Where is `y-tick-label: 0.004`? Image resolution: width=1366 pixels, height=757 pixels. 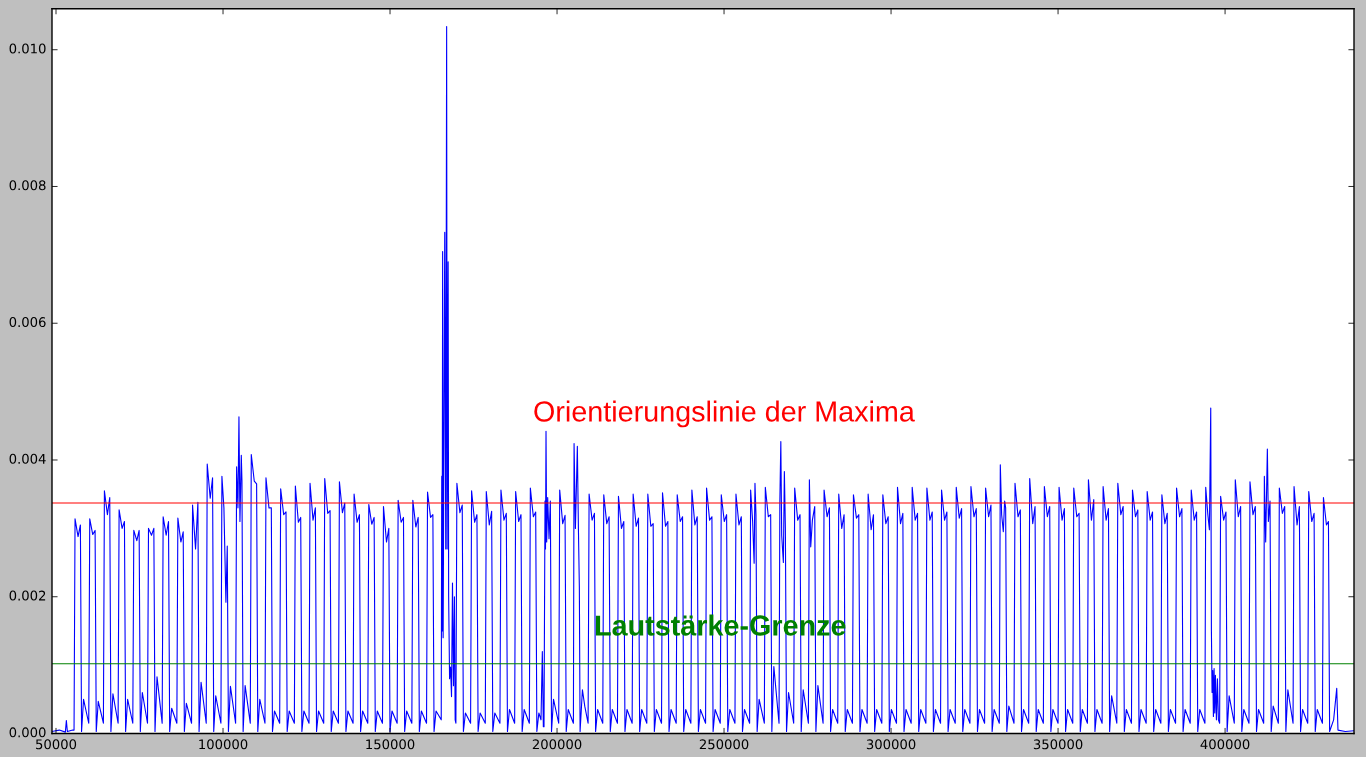
y-tick-label: 0.004 is located at coordinates (27, 458).